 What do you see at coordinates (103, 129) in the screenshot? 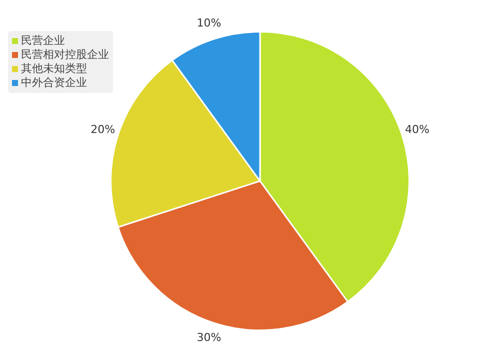
I see `data-label: 20%` at bounding box center [103, 129].